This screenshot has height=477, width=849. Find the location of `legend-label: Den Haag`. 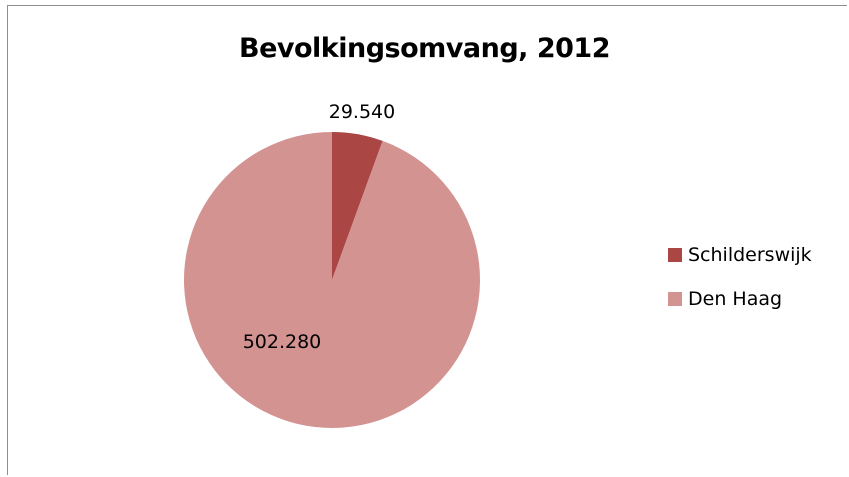

legend-label: Den Haag is located at coordinates (735, 299).